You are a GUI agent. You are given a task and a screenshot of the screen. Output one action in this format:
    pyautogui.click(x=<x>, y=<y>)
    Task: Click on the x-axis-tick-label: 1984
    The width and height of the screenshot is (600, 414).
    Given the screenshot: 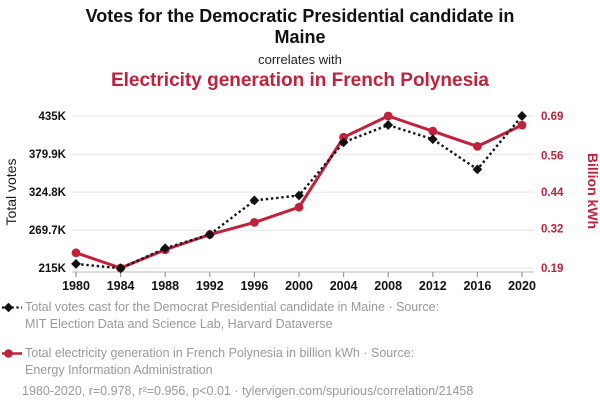 What is the action you would take?
    pyautogui.click(x=121, y=286)
    